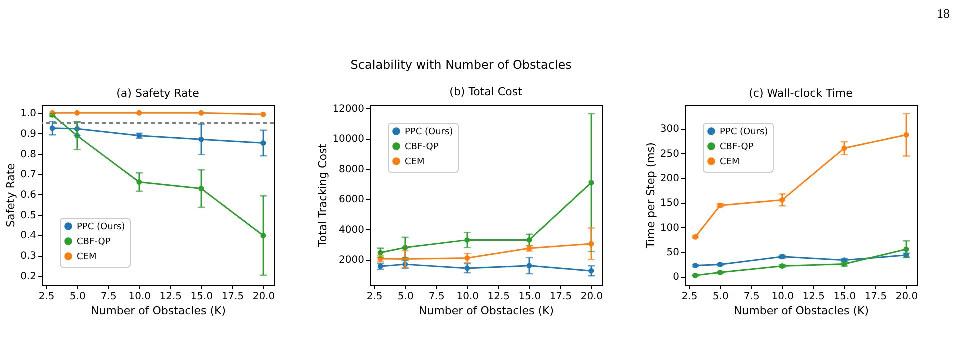 The height and width of the screenshot is (340, 958). Describe the element at coordinates (11, 195) in the screenshot. I see `y-axis-title: Safety Rate` at that location.